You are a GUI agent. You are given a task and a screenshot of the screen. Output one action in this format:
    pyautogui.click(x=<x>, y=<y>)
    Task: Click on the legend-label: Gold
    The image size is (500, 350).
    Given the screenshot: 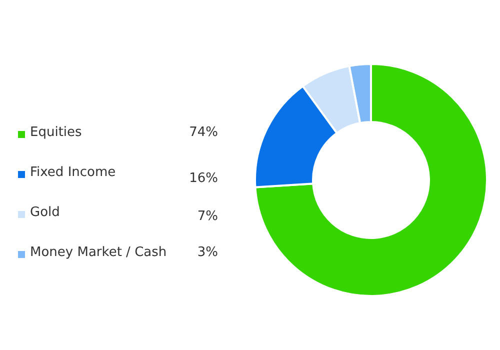 What is the action you would take?
    pyautogui.click(x=45, y=212)
    